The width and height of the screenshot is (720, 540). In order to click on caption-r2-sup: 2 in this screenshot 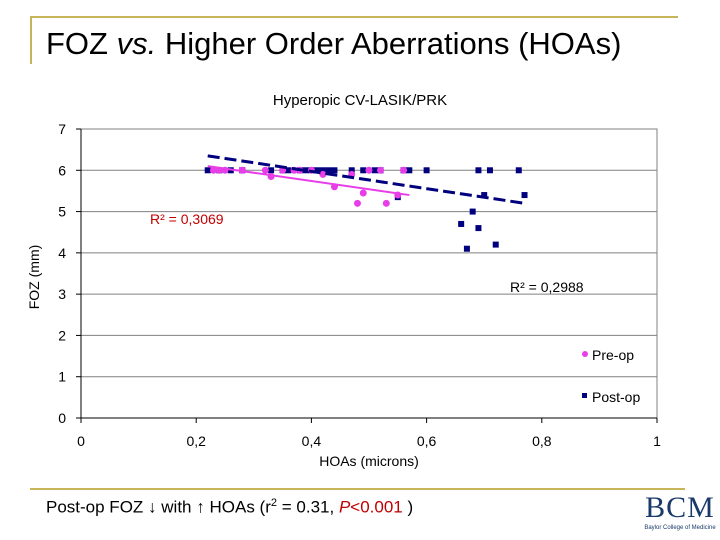, I will do `click(273, 503)`.